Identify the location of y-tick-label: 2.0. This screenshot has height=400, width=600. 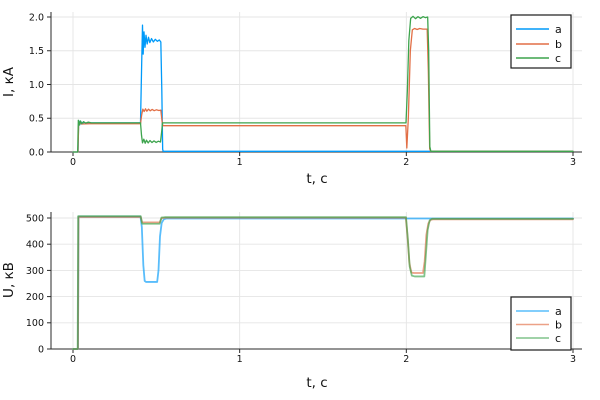
(36, 17).